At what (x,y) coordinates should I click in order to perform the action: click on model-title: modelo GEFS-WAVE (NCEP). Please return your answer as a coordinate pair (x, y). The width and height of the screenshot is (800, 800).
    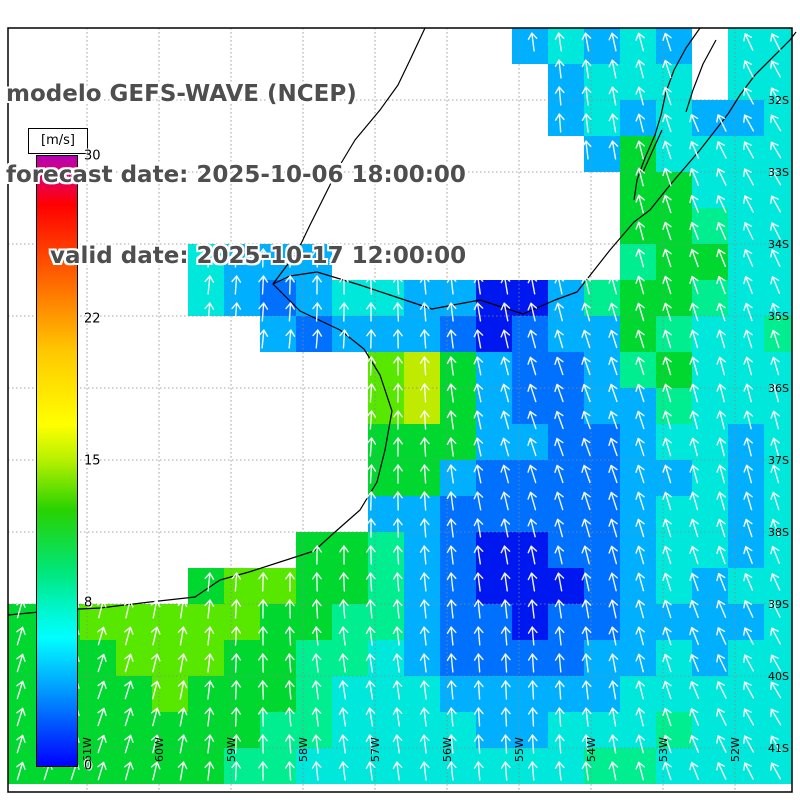
    Looking at the image, I should click on (181, 94).